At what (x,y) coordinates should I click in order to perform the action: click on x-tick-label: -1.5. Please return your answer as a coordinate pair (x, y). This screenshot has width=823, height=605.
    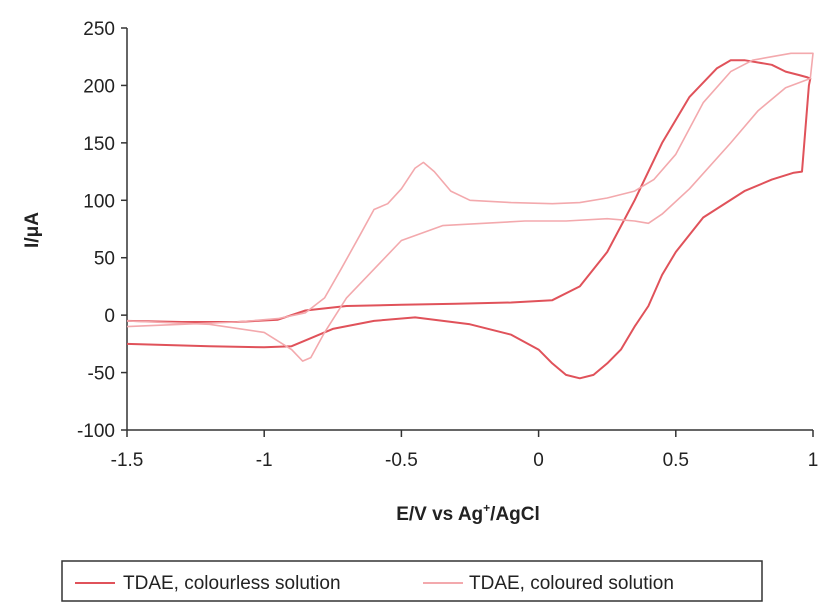
    Looking at the image, I should click on (127, 460).